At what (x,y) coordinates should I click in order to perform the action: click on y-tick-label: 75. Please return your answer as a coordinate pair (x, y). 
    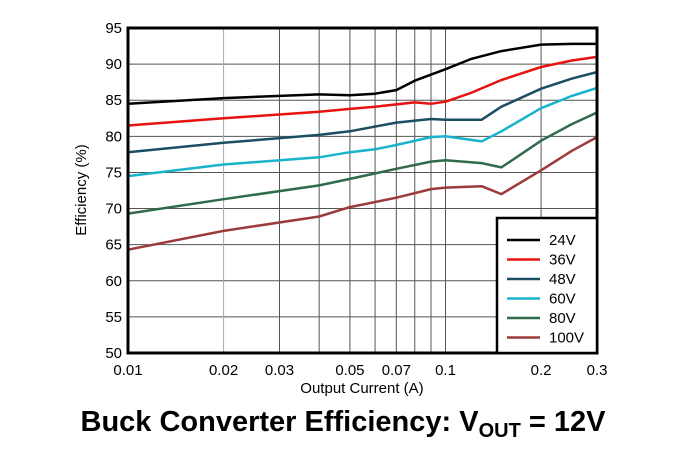
    Looking at the image, I should click on (113, 172).